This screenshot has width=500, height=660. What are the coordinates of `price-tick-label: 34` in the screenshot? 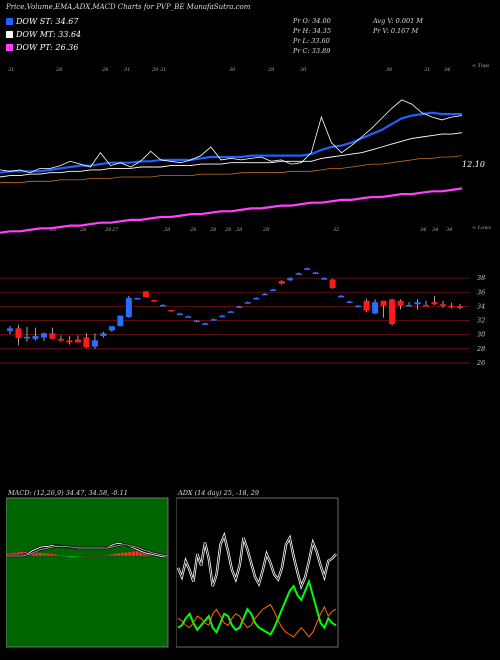 It's located at (481, 306).